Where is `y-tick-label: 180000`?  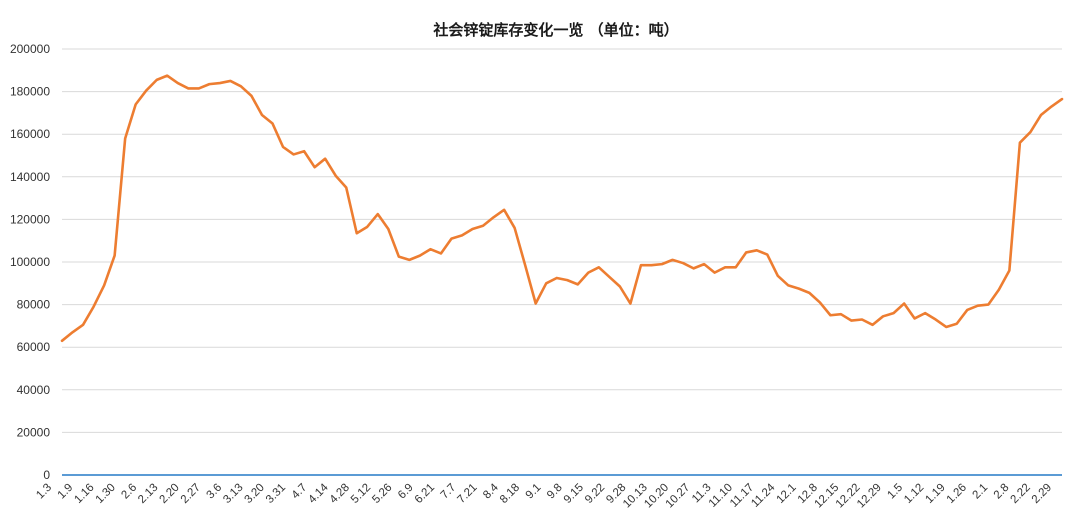 y-tick-label: 180000 is located at coordinates (30, 92).